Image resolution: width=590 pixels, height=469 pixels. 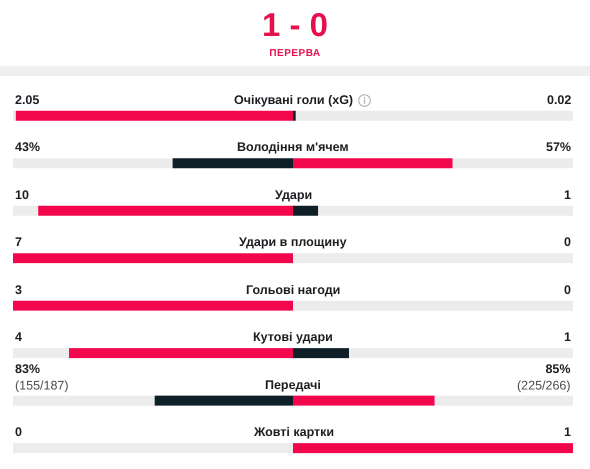 I want to click on annotation: 43%, so click(x=27, y=147).